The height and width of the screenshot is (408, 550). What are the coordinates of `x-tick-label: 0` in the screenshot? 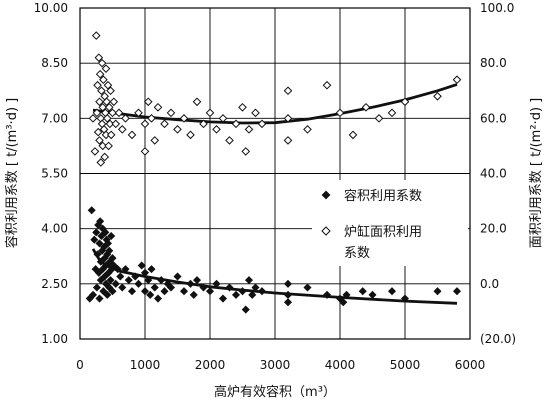 It's located at (80, 365).